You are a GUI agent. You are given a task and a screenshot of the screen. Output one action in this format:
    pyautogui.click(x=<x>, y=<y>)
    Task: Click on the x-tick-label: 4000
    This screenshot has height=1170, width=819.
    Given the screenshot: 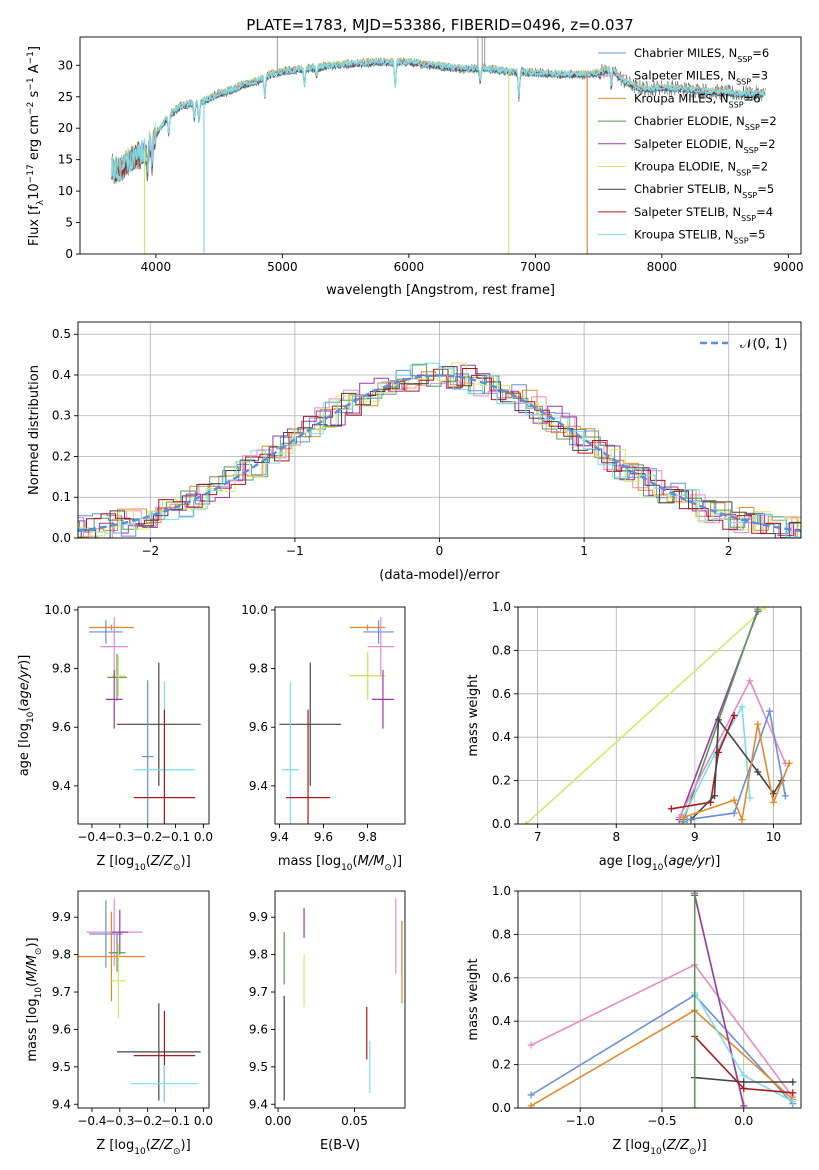 What is the action you would take?
    pyautogui.click(x=156, y=267)
    